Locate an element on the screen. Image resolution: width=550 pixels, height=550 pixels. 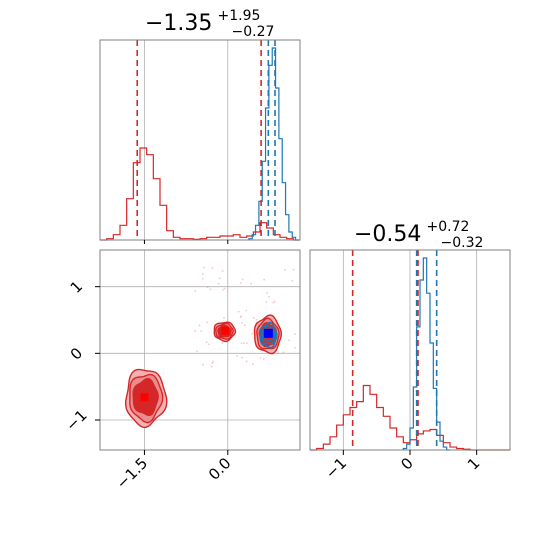
marginal-panel-param1 is located at coordinates (410, 350).